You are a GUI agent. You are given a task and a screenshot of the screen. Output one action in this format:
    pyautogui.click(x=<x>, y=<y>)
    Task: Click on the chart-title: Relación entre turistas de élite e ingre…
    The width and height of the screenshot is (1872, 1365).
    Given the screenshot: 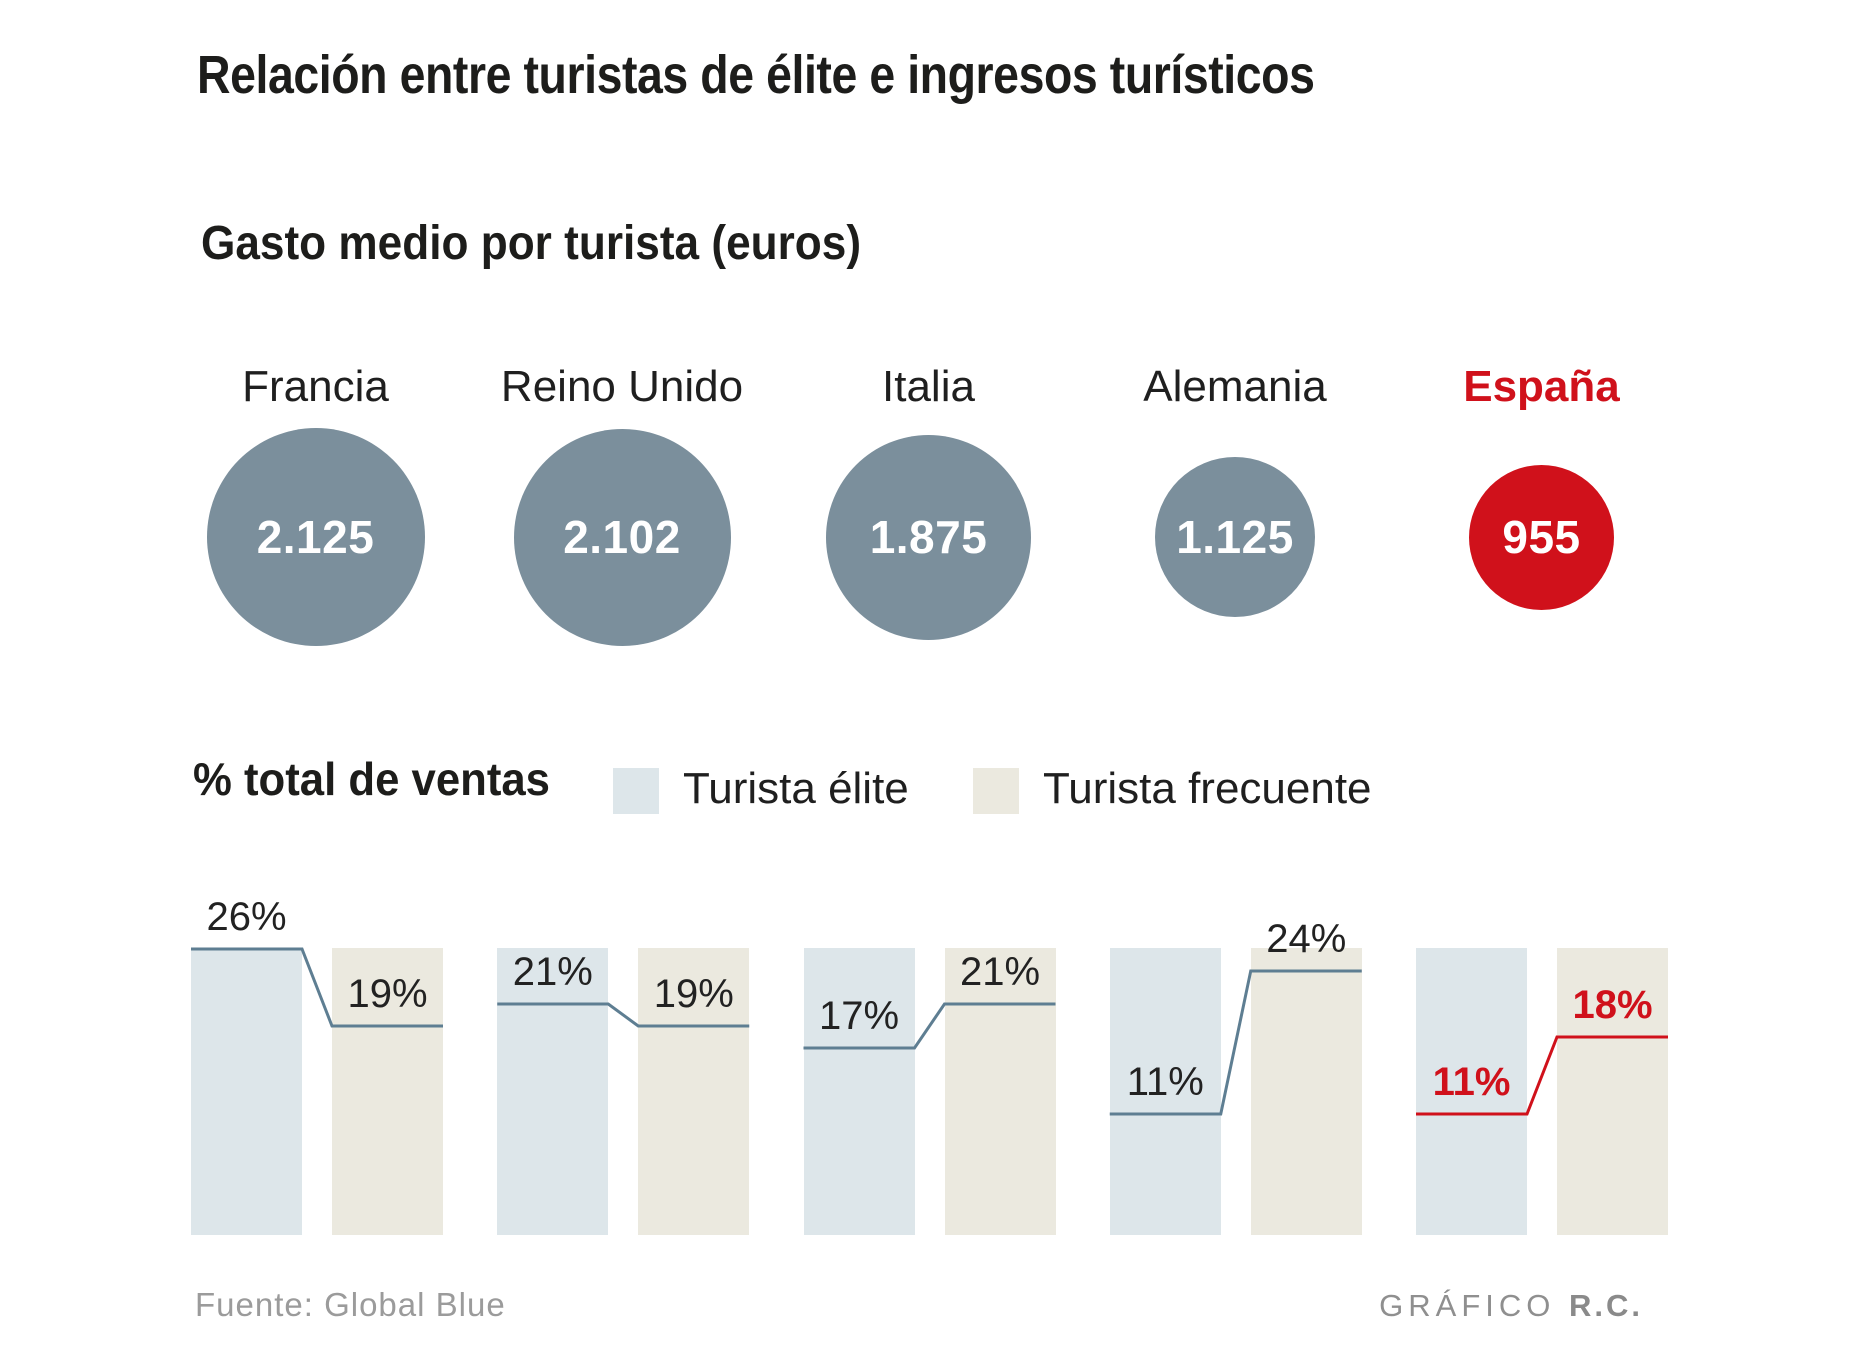 What is the action you would take?
    pyautogui.click(x=756, y=75)
    